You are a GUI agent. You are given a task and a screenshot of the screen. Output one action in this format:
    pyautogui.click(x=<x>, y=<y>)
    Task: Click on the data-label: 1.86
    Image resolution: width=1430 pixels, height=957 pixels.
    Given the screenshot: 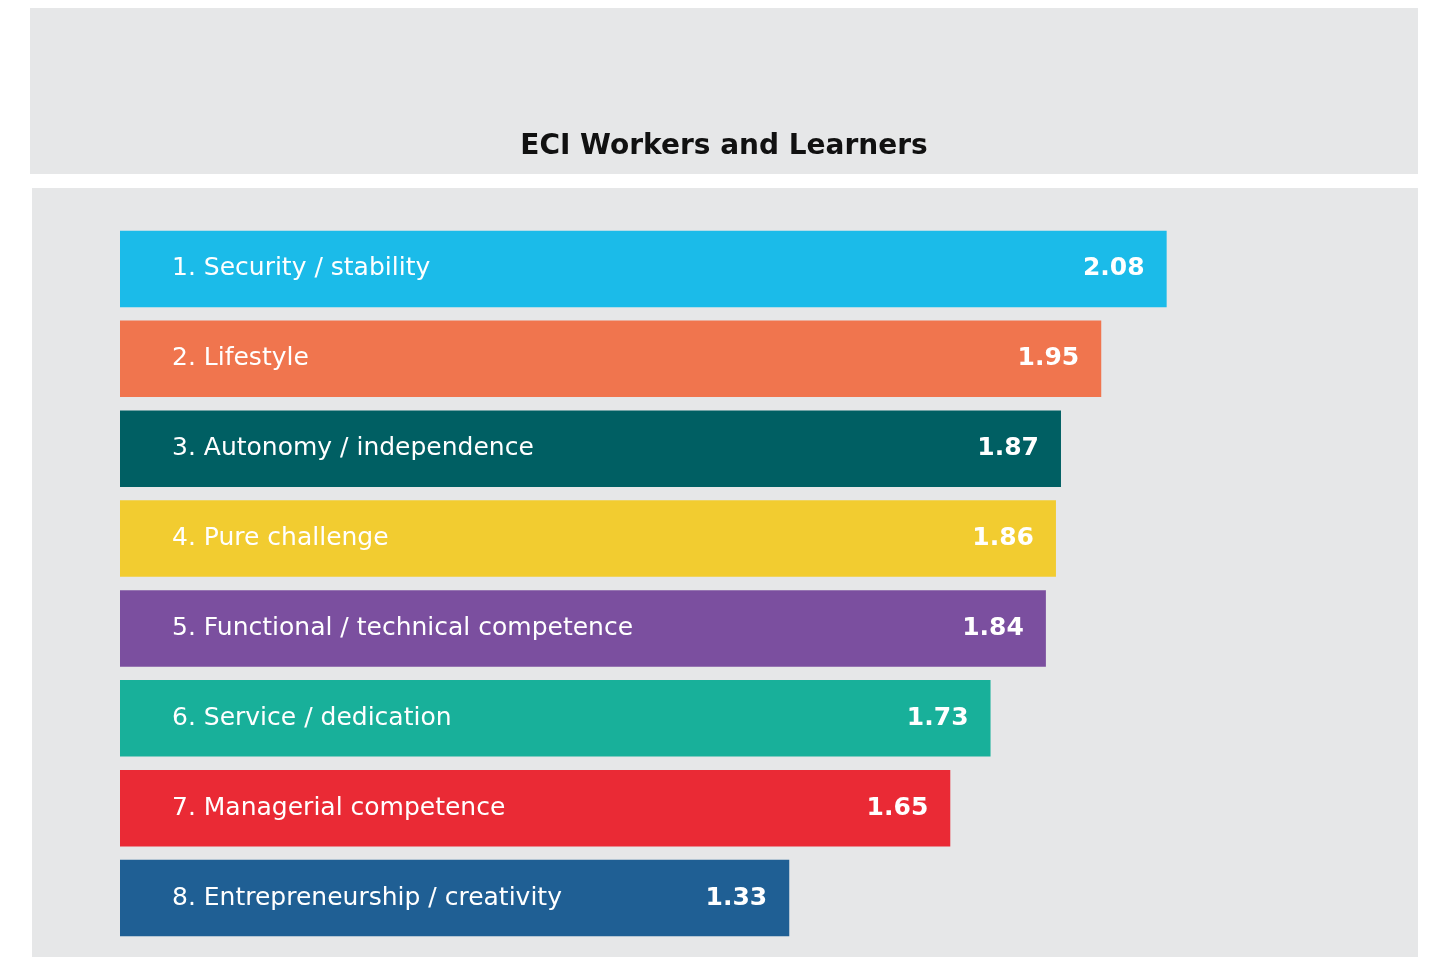 What is the action you would take?
    pyautogui.click(x=1003, y=537)
    